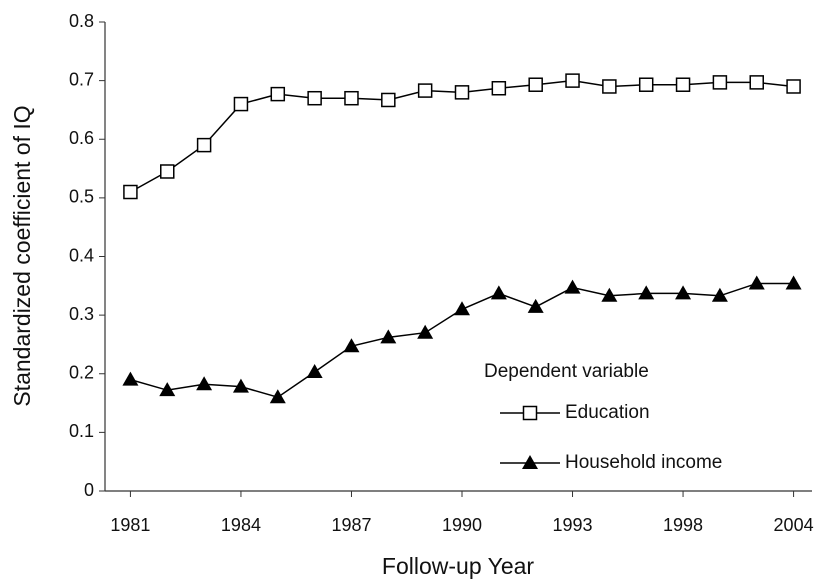 This screenshot has height=586, width=822. Describe the element at coordinates (81, 79) in the screenshot. I see `y-tick-label: 0.7` at that location.